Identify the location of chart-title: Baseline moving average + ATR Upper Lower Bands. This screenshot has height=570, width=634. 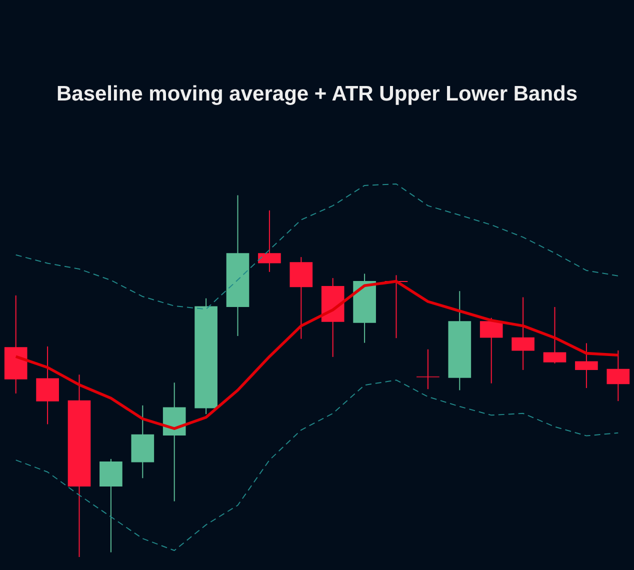
(317, 94).